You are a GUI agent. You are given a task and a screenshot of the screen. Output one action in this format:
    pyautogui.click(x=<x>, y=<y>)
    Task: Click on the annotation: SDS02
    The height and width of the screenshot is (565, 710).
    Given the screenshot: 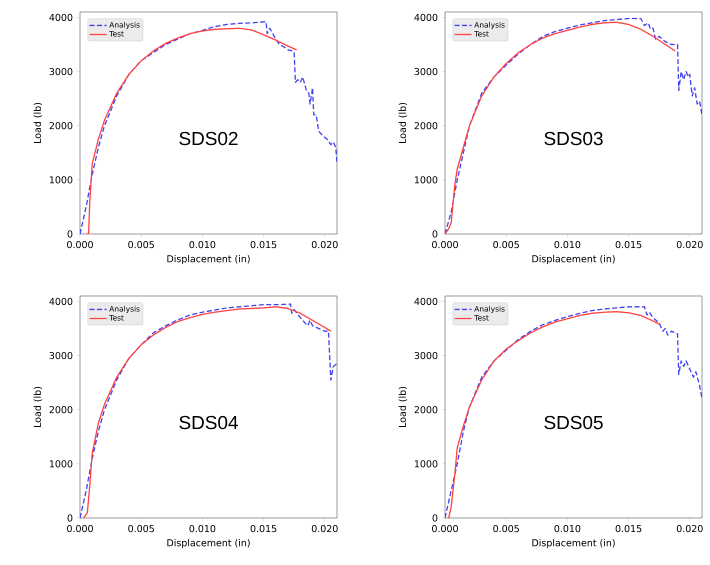 What is the action you would take?
    pyautogui.click(x=208, y=139)
    